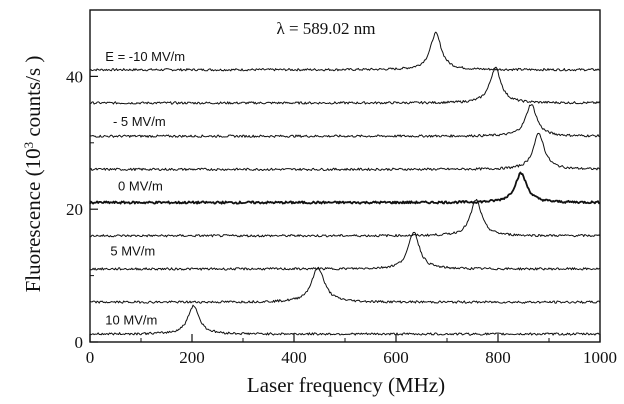 The image size is (624, 404). What do you see at coordinates (346, 385) in the screenshot?
I see `x-axis-title: Laser frequency (MHz)` at bounding box center [346, 385].